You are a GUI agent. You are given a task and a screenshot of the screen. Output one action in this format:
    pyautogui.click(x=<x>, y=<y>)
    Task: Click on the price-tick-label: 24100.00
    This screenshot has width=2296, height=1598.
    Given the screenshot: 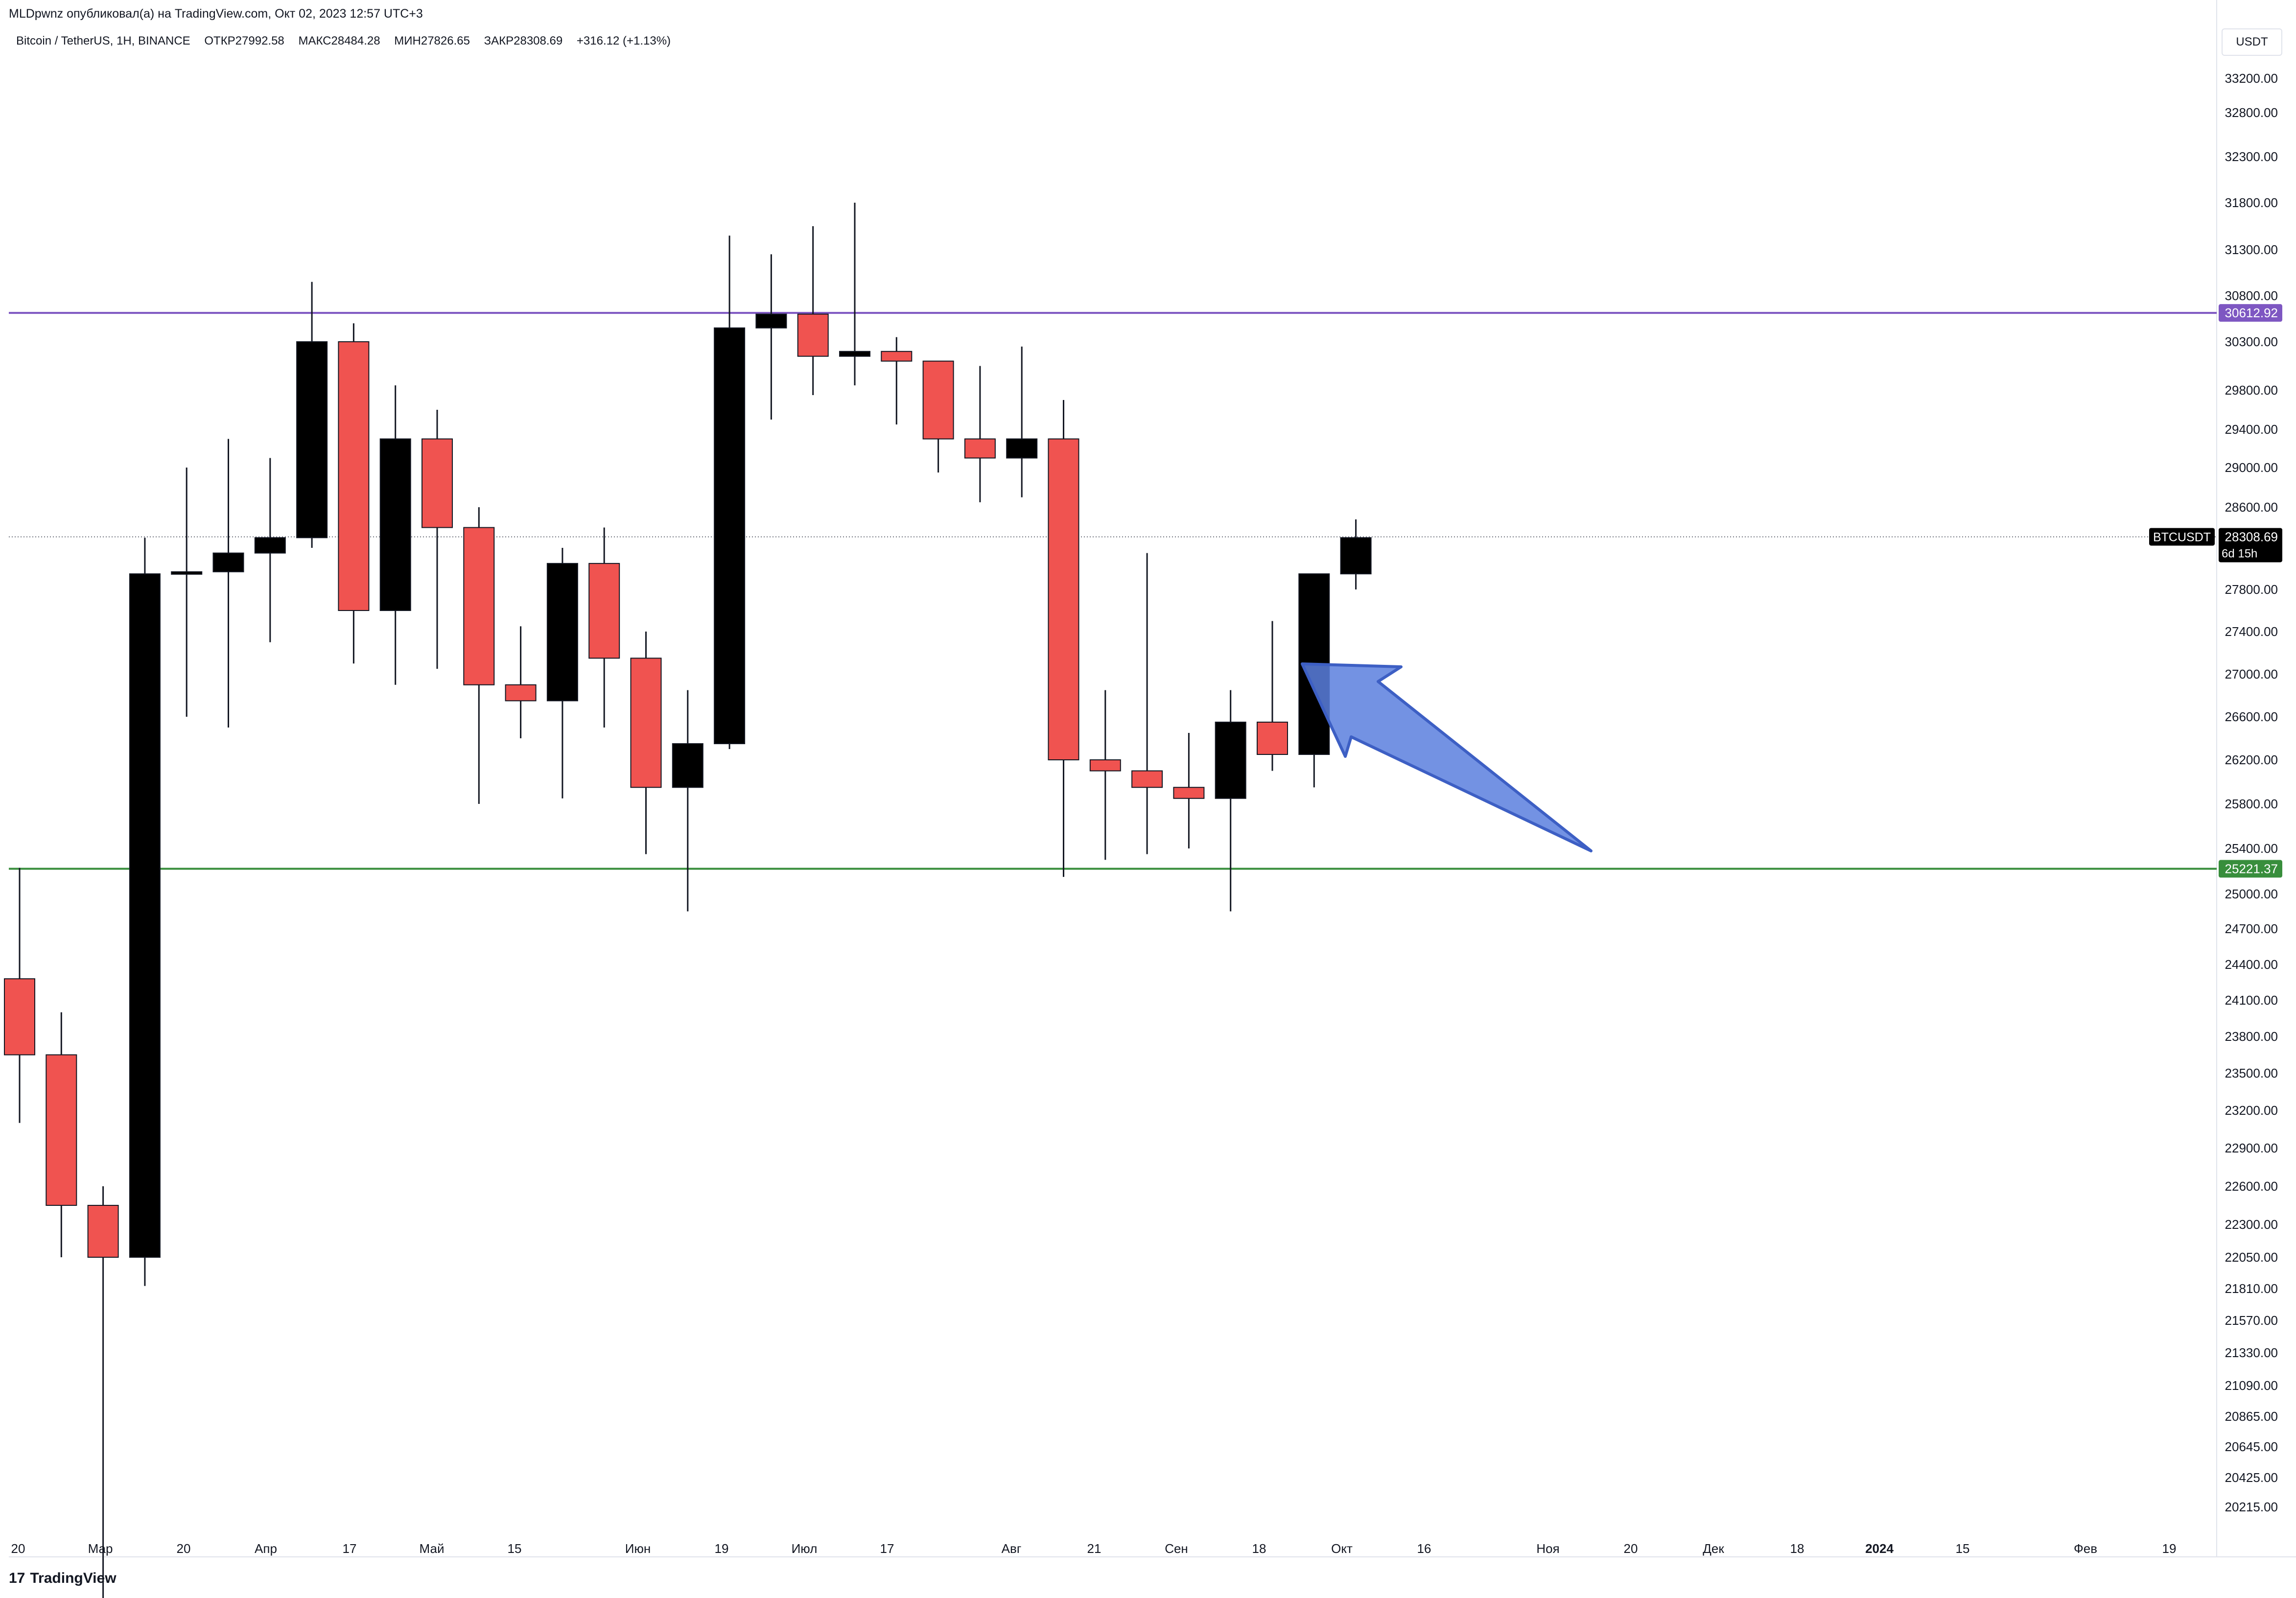 What is the action you would take?
    pyautogui.click(x=2251, y=1000)
    